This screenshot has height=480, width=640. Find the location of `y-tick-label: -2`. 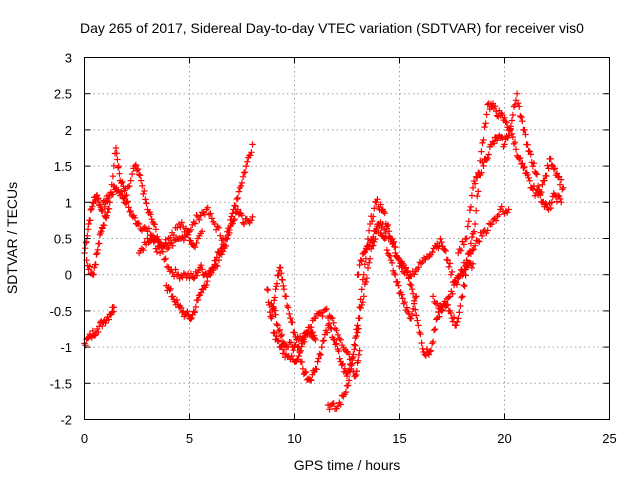

y-tick-label: -2 is located at coordinates (66, 420).